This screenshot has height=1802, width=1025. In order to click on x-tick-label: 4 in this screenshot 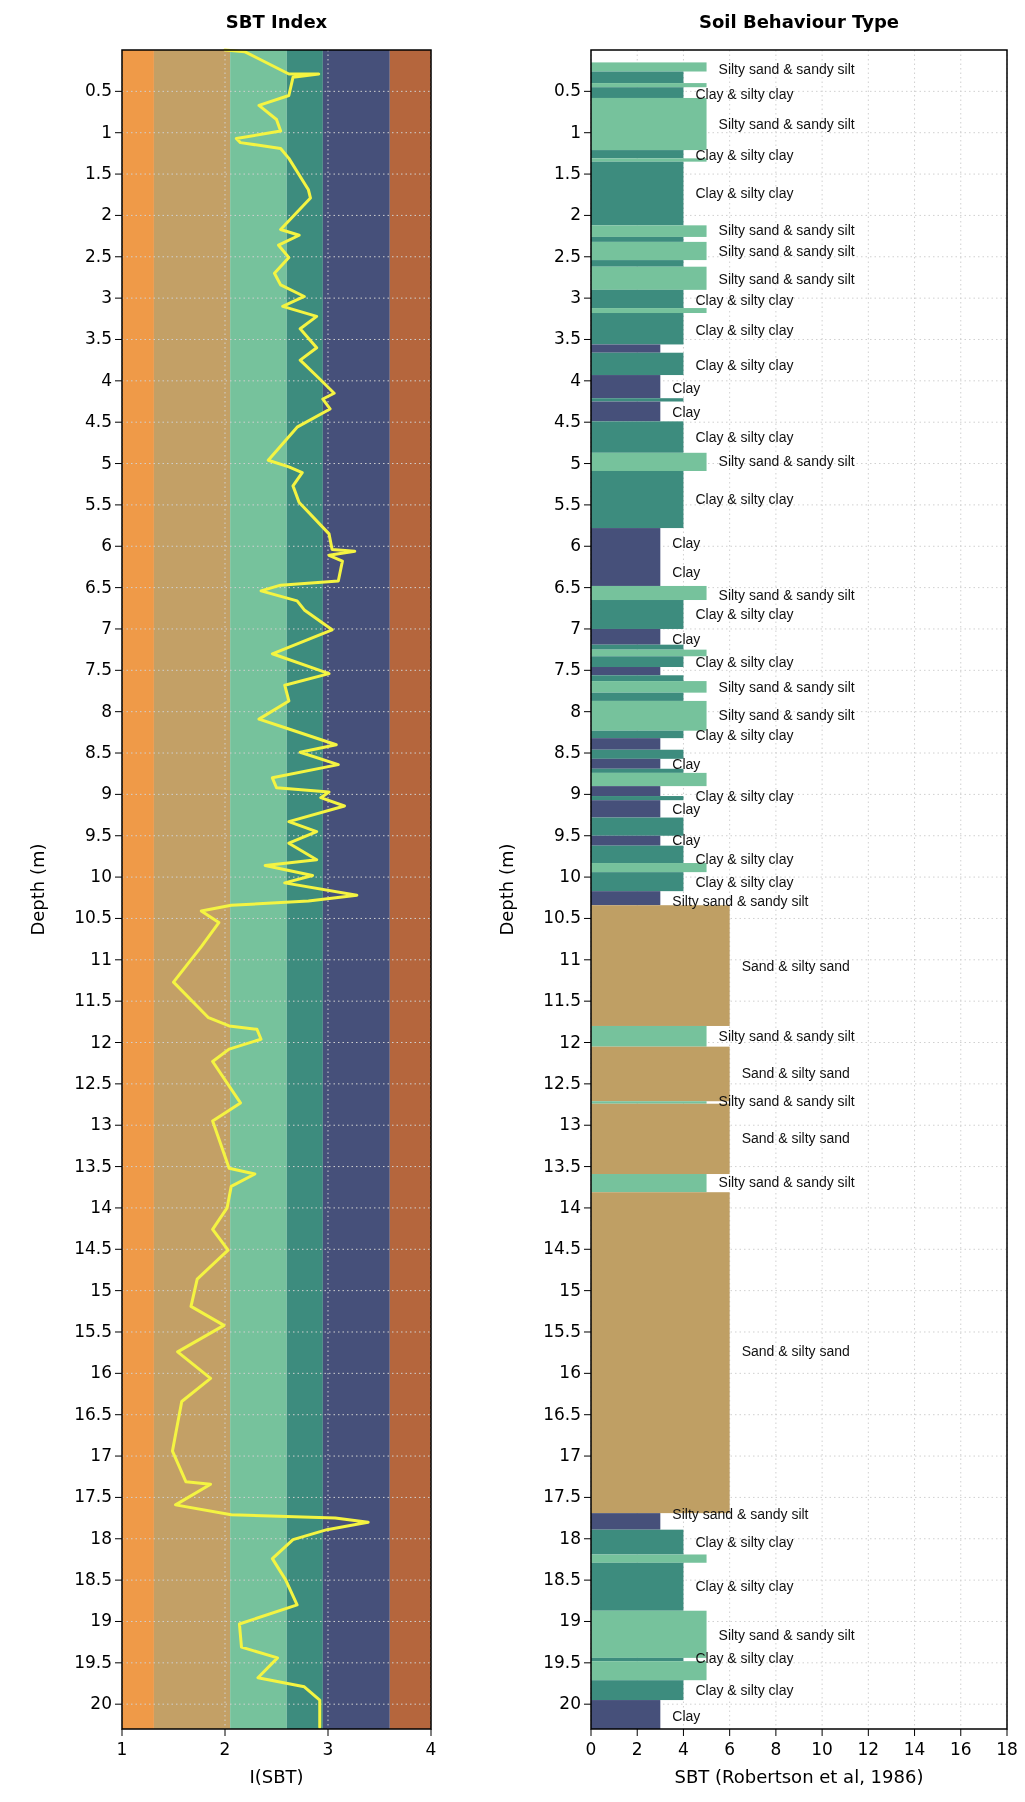, I will do `click(431, 1749)`.